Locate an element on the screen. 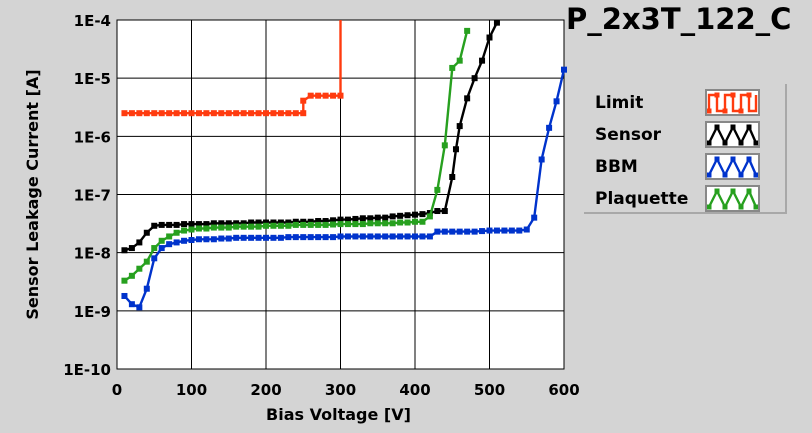 Image resolution: width=812 pixels, height=433 pixels. legend-swatch-limit is located at coordinates (732, 102).